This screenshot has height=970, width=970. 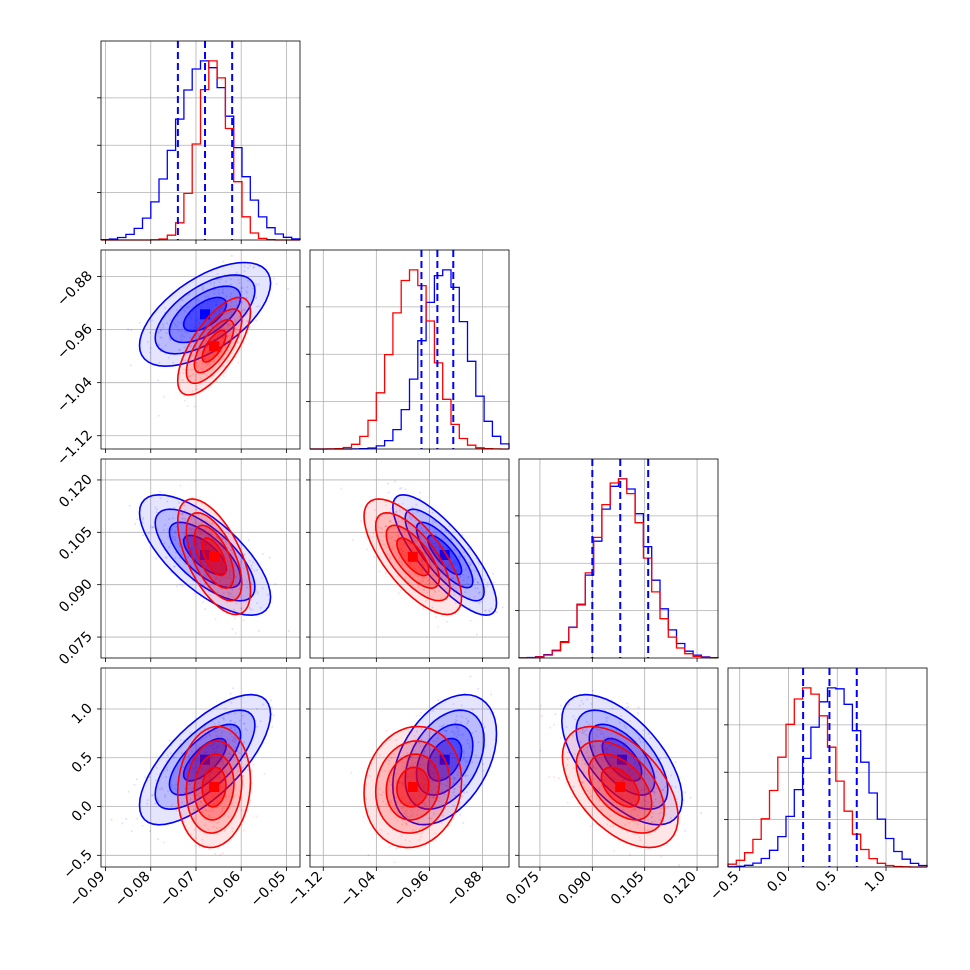 I want to click on y-tick-label: 0.0, so click(x=82, y=811).